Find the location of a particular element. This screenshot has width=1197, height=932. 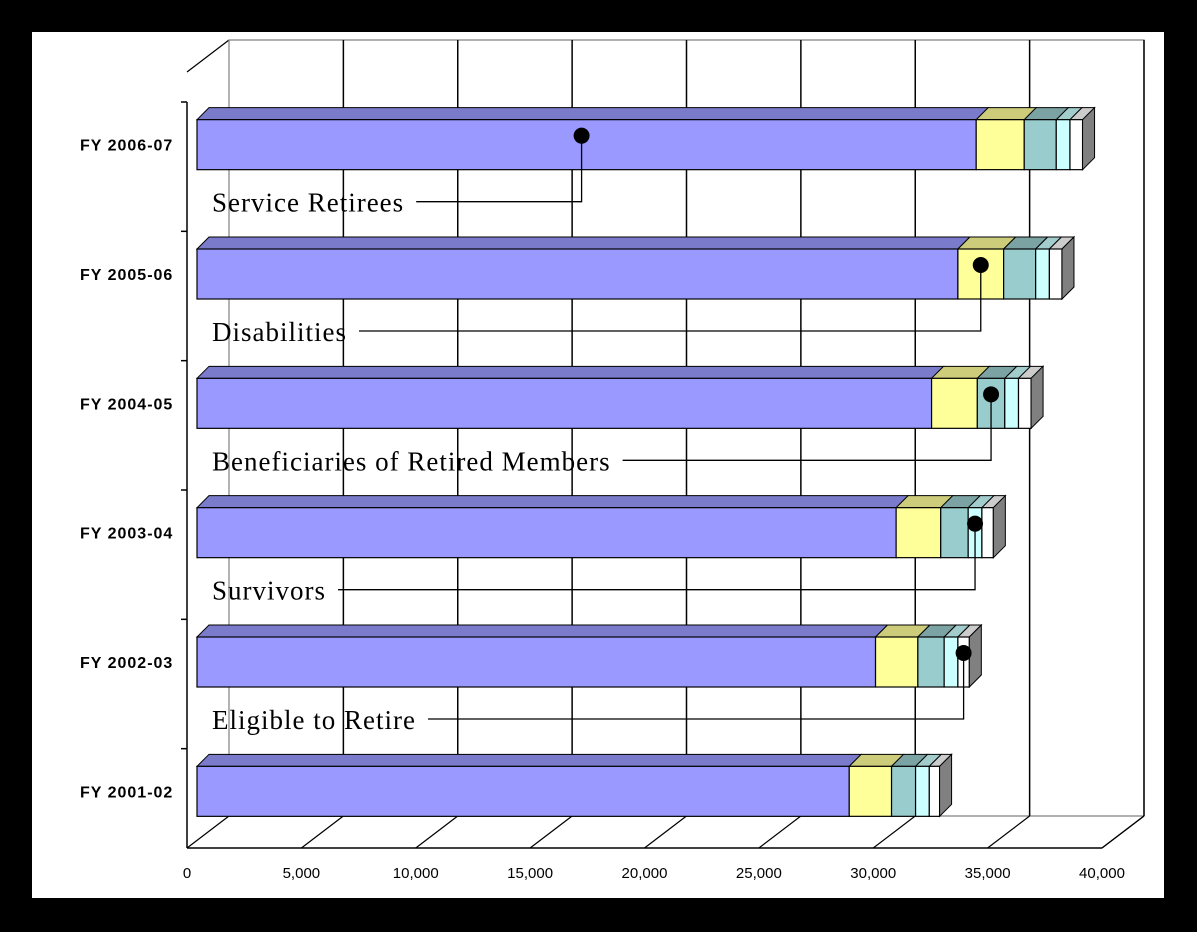

annotation-label: Beneficiaries of Retired Members is located at coordinates (411, 461).